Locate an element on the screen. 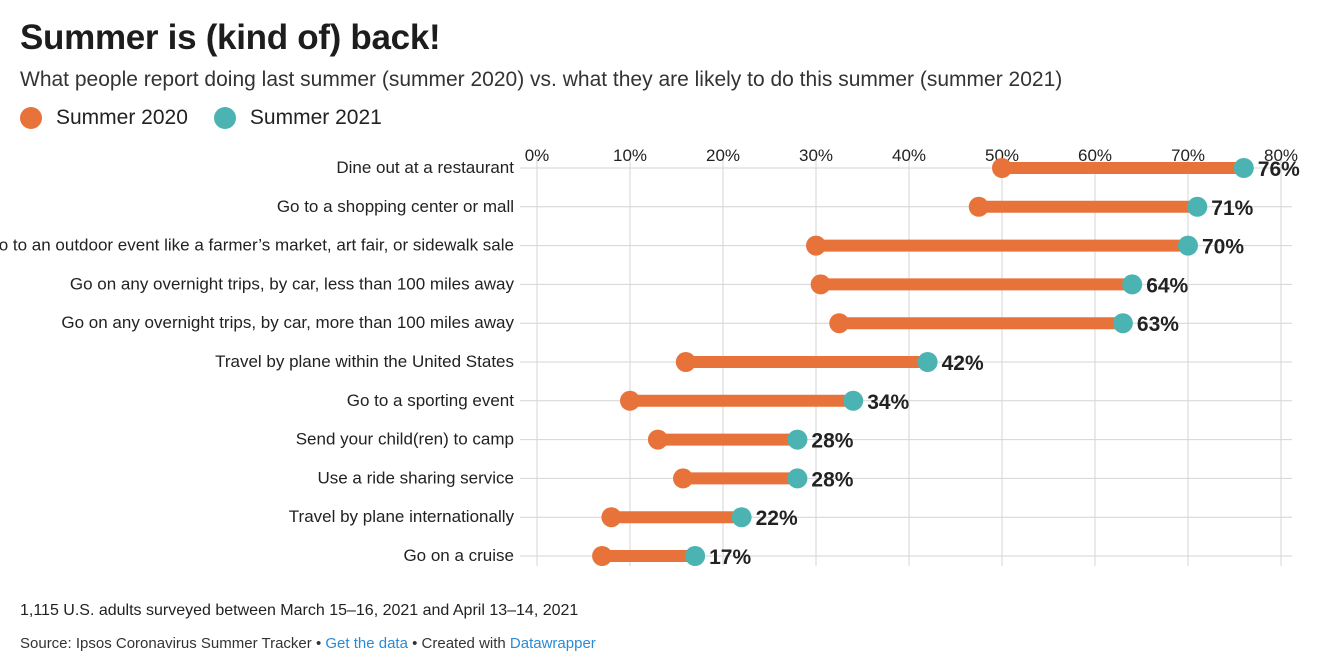 Image resolution: width=1320 pixels, height=666 pixels. datawrapper-link: Datawrapper is located at coordinates (552, 643).